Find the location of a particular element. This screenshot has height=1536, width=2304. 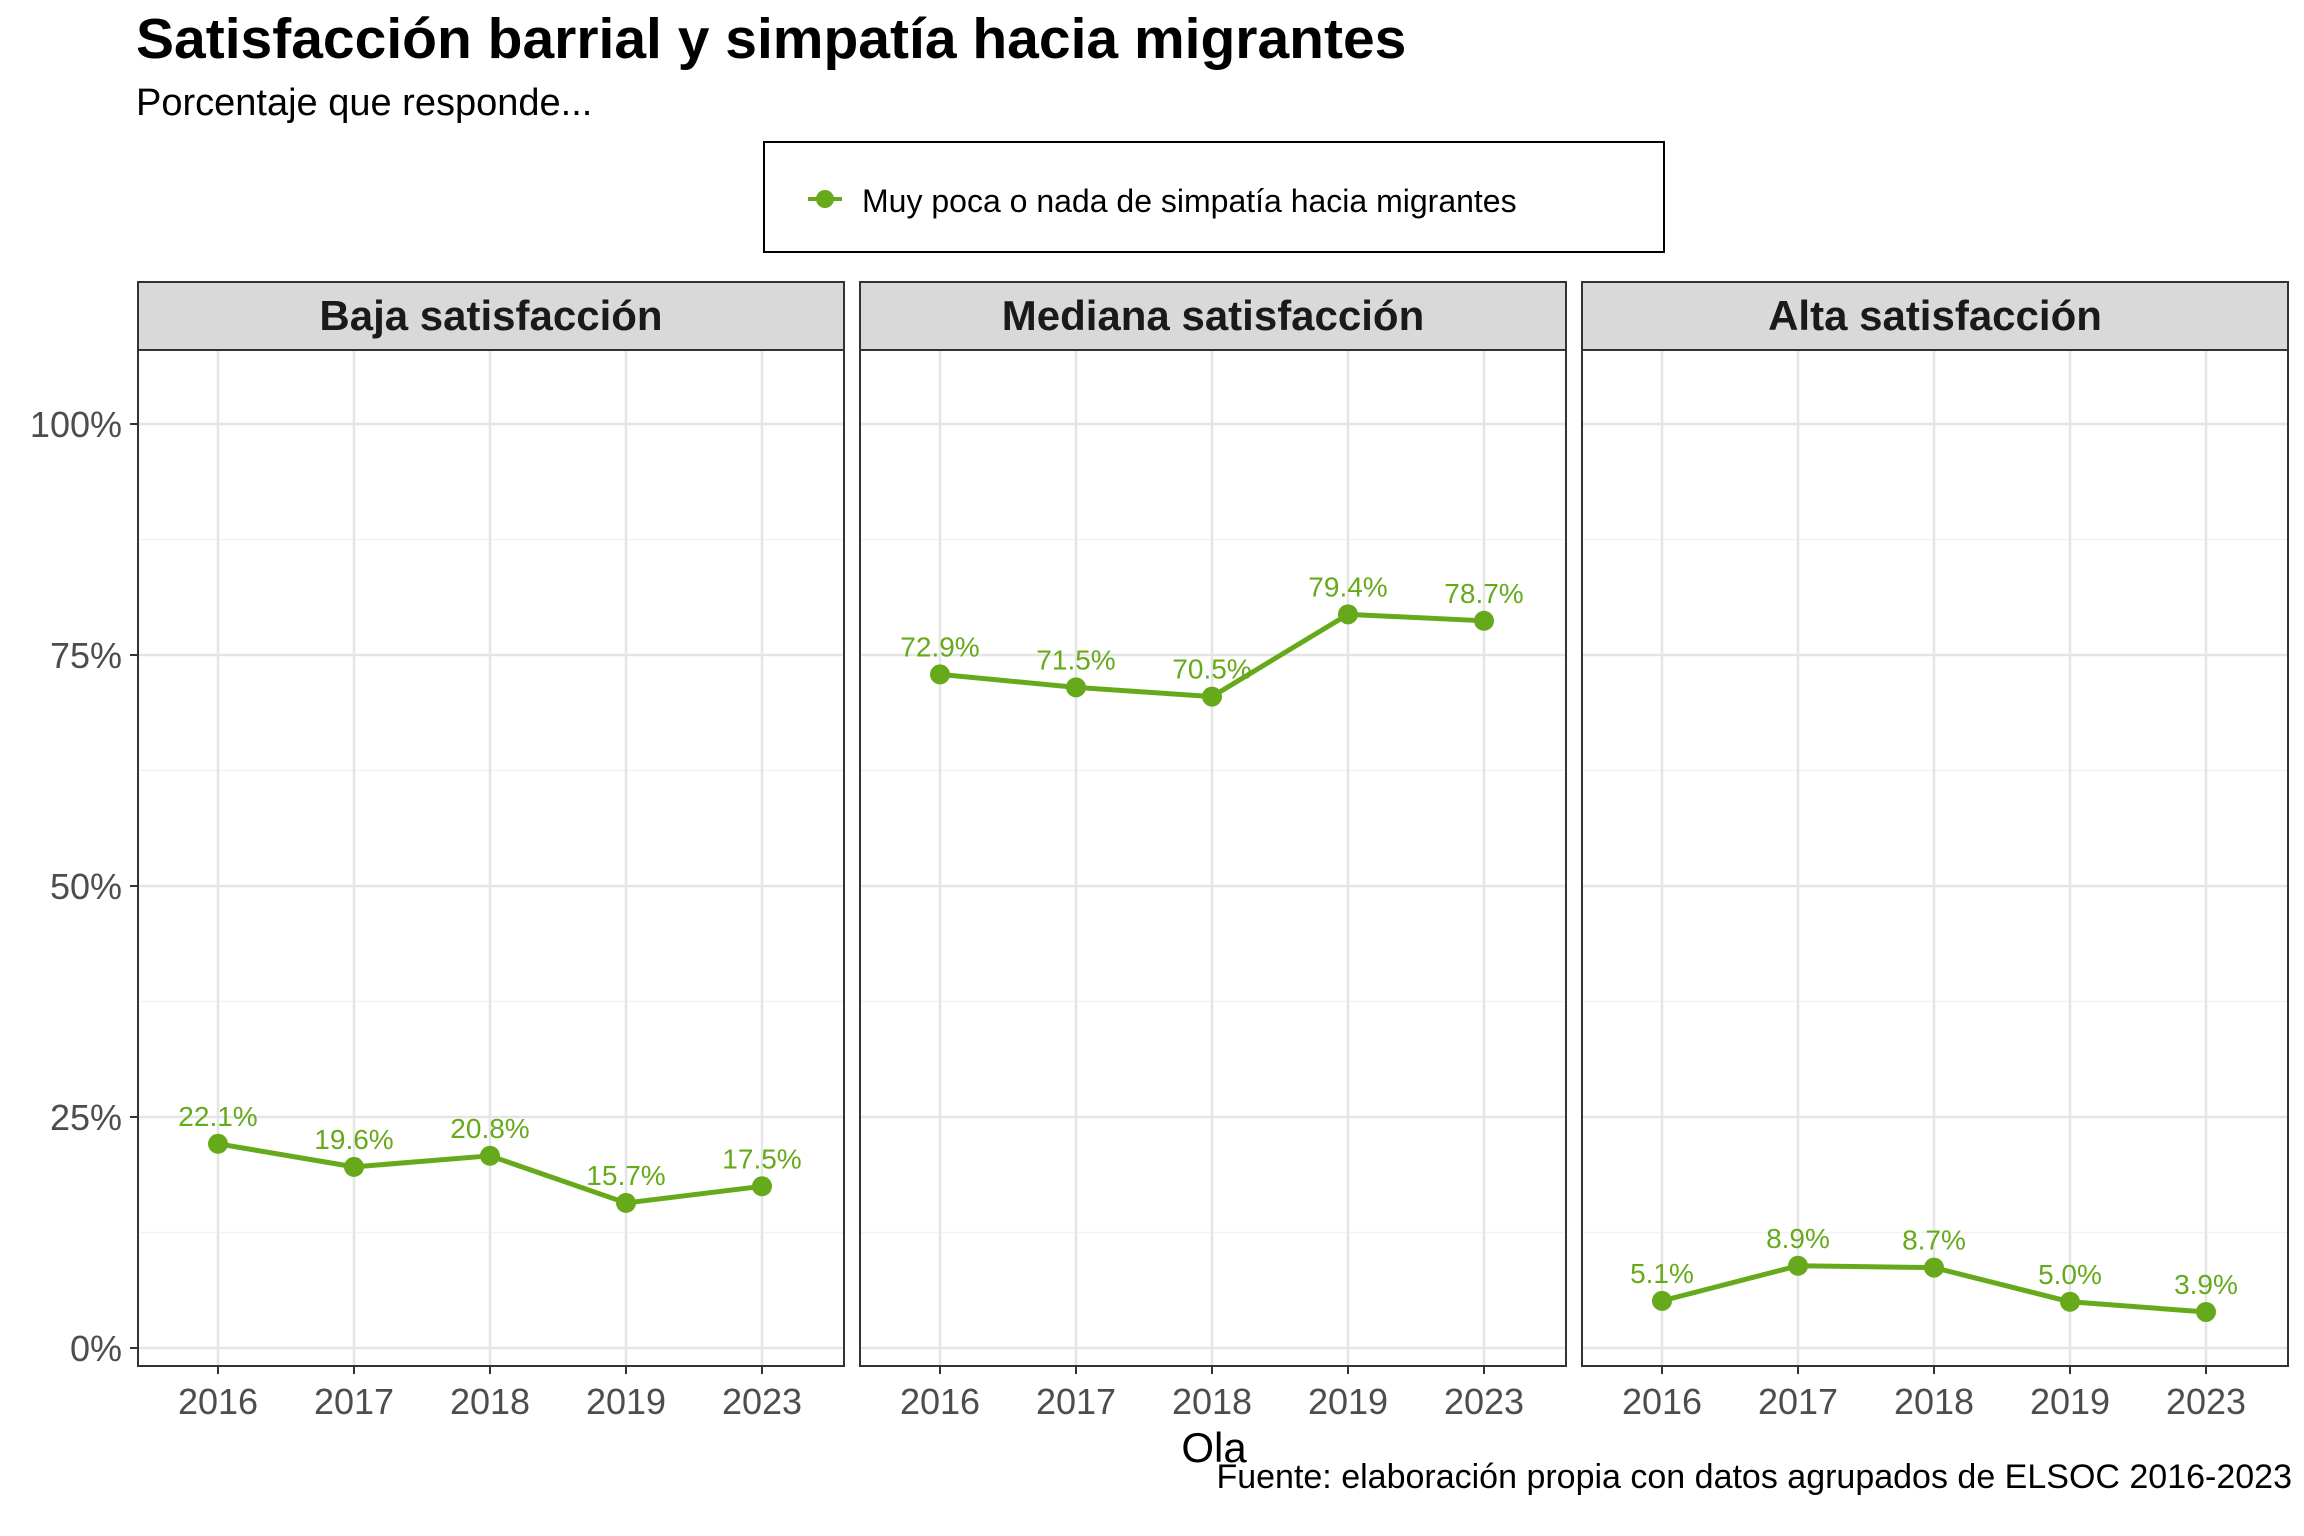

data-label: 3.9% is located at coordinates (2206, 1284).